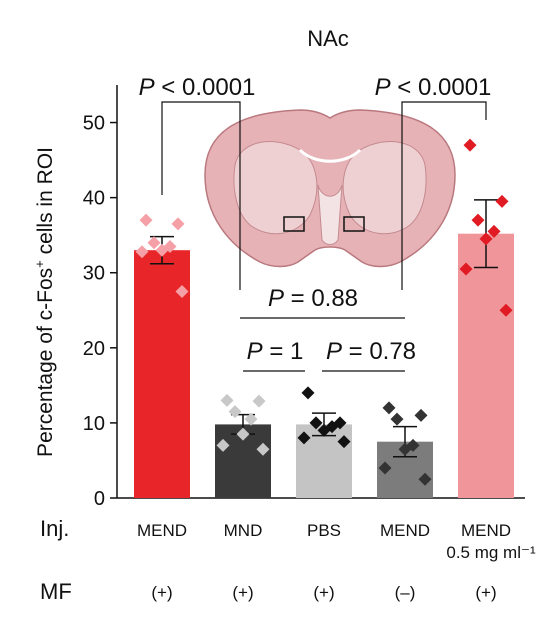 The height and width of the screenshot is (618, 546). What do you see at coordinates (94, 199) in the screenshot?
I see `y-tick-label: 40` at bounding box center [94, 199].